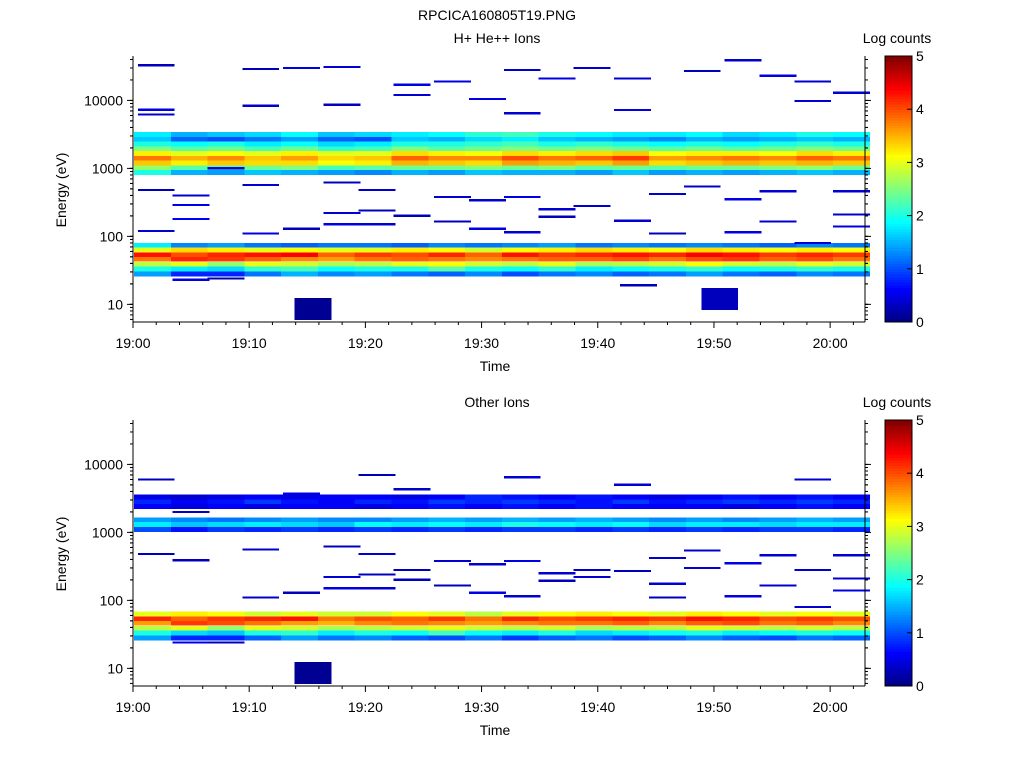 The width and height of the screenshot is (1024, 773). I want to click on panel-title: H+ He++ Ions, so click(497, 38).